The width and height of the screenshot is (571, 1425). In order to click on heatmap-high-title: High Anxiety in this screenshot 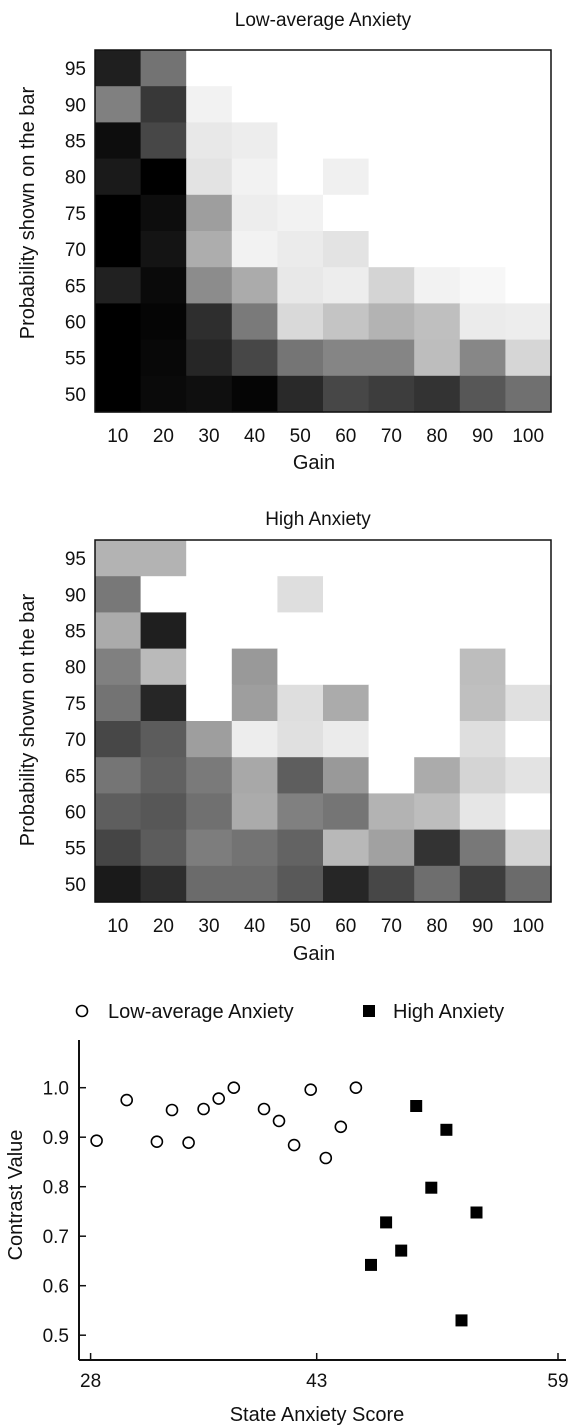, I will do `click(318, 519)`.